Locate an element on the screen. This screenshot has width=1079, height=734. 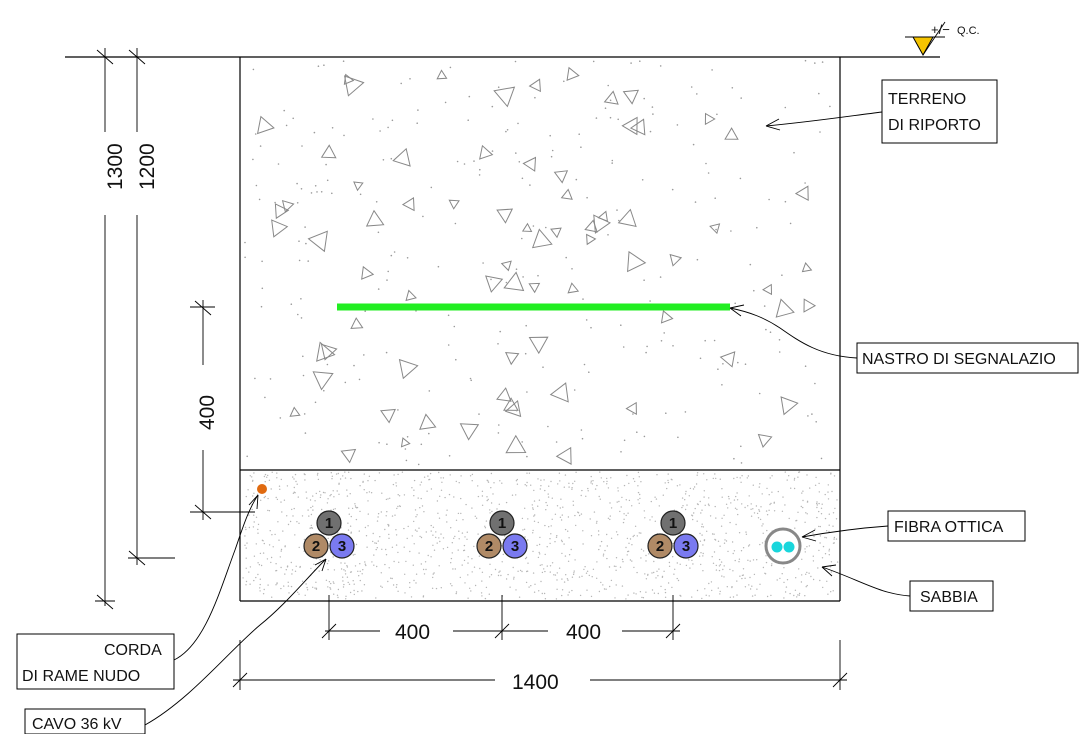
dimension-1300-label: 1300 is located at coordinates (115, 166).